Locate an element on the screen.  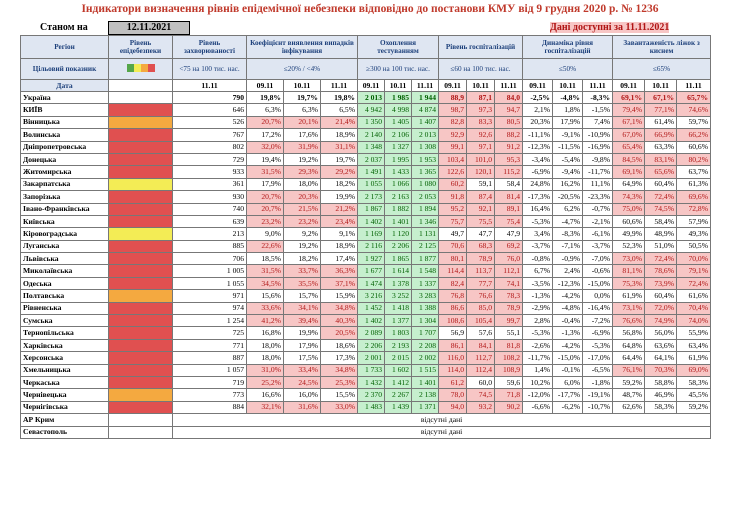
detection-value: 17,5% is located at coordinates (302, 358).